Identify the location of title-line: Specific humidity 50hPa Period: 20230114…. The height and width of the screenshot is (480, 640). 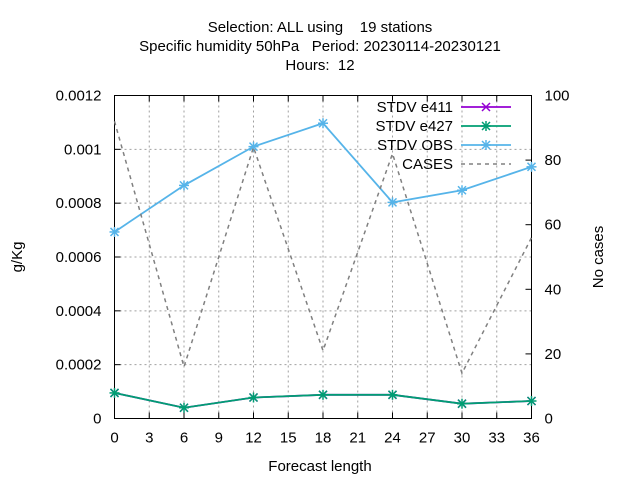
(320, 46).